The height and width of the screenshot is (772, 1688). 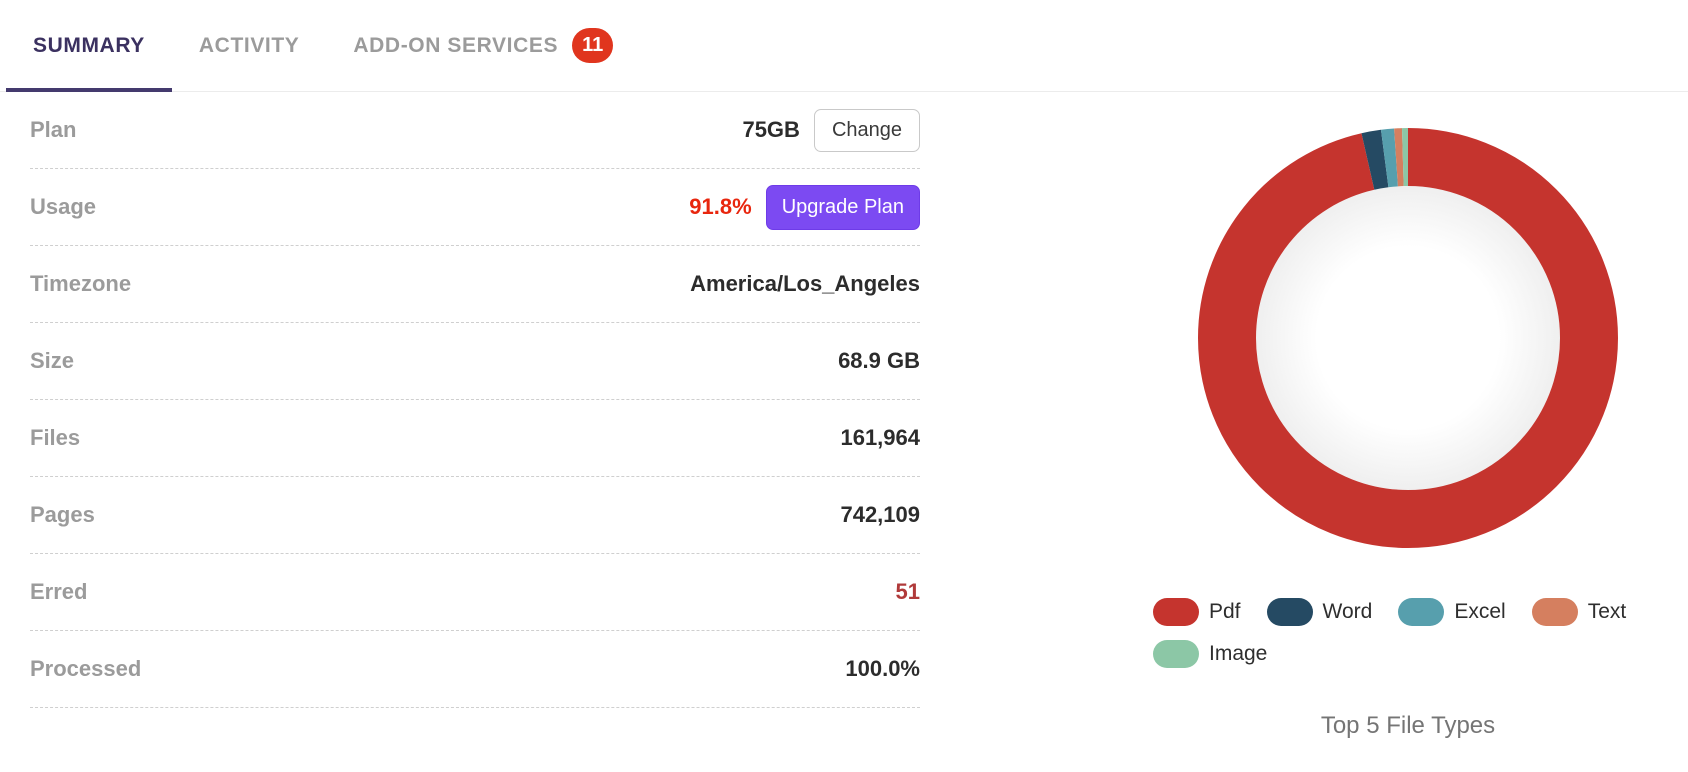 I want to click on excel-legend-label: Excel, so click(x=1480, y=611).